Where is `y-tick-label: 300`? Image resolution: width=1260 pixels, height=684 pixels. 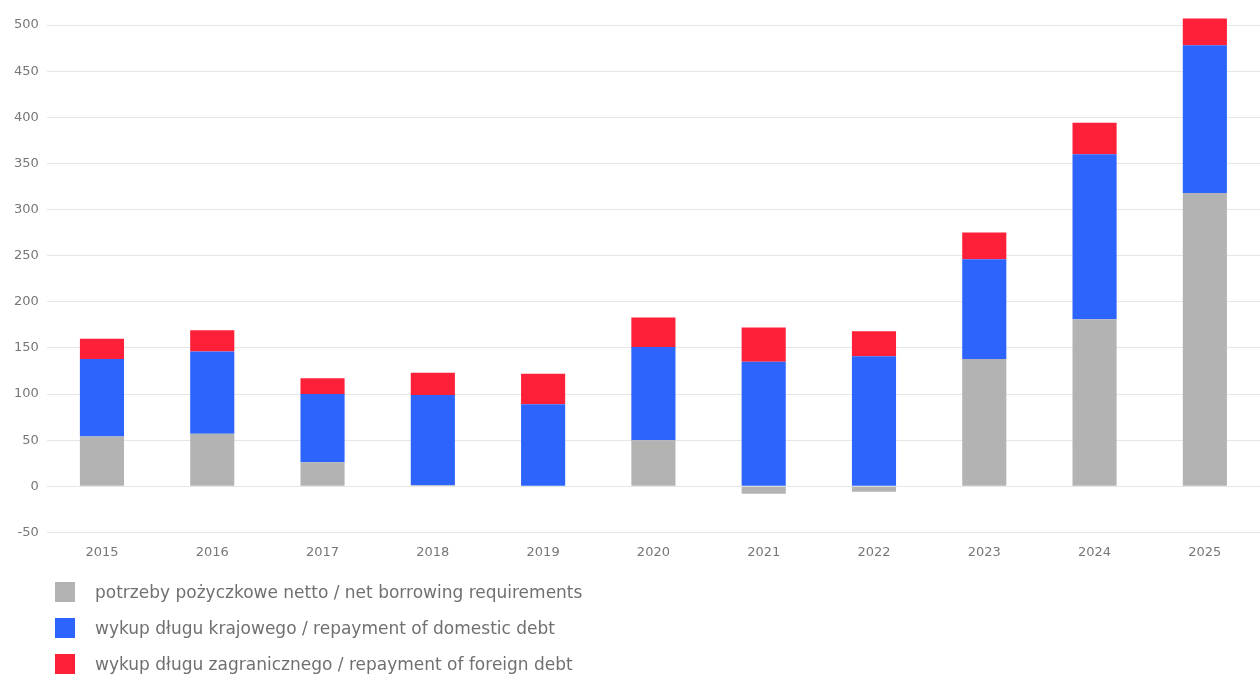
y-tick-label: 300 is located at coordinates (26, 208).